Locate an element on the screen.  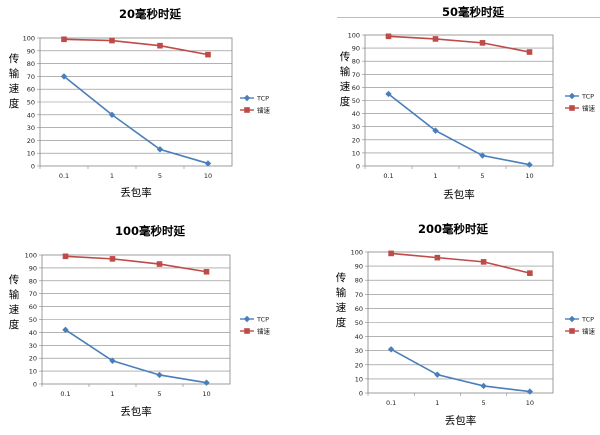
series-line-tcp is located at coordinates (460, 370).